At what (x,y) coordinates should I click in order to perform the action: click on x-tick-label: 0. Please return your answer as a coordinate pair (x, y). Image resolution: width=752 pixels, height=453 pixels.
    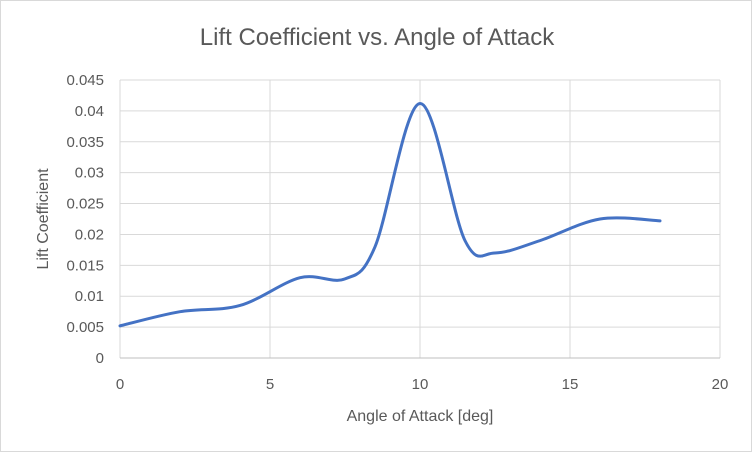
    Looking at the image, I should click on (120, 384).